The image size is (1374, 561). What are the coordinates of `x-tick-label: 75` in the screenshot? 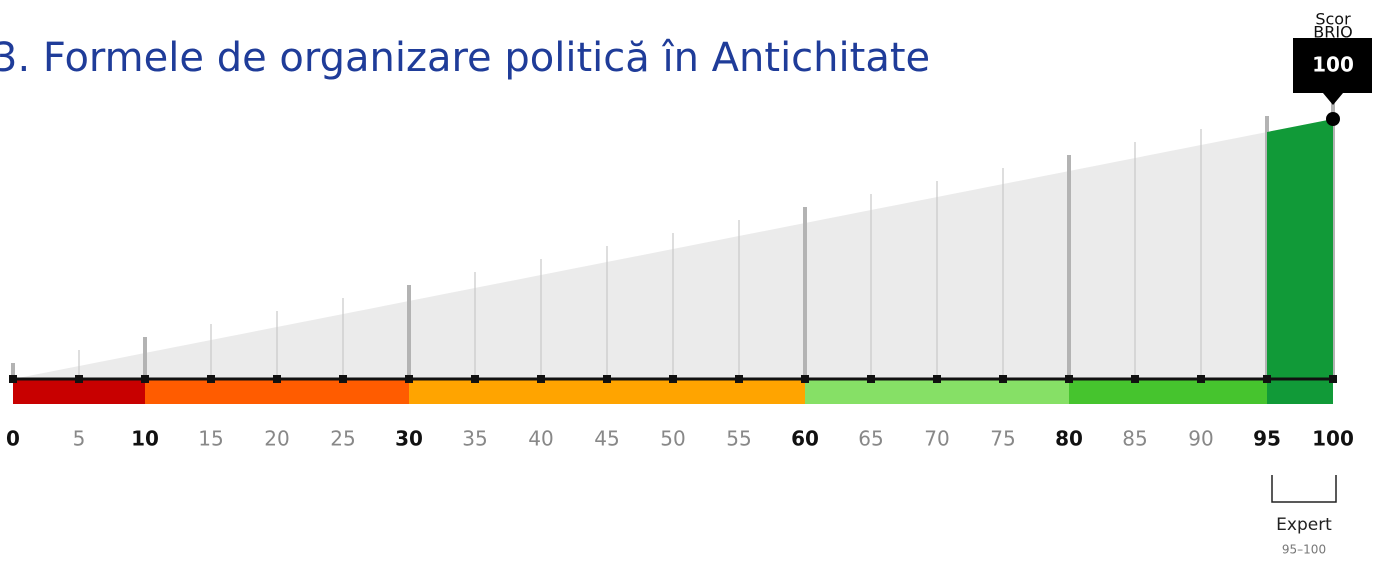 It's located at (1002, 439).